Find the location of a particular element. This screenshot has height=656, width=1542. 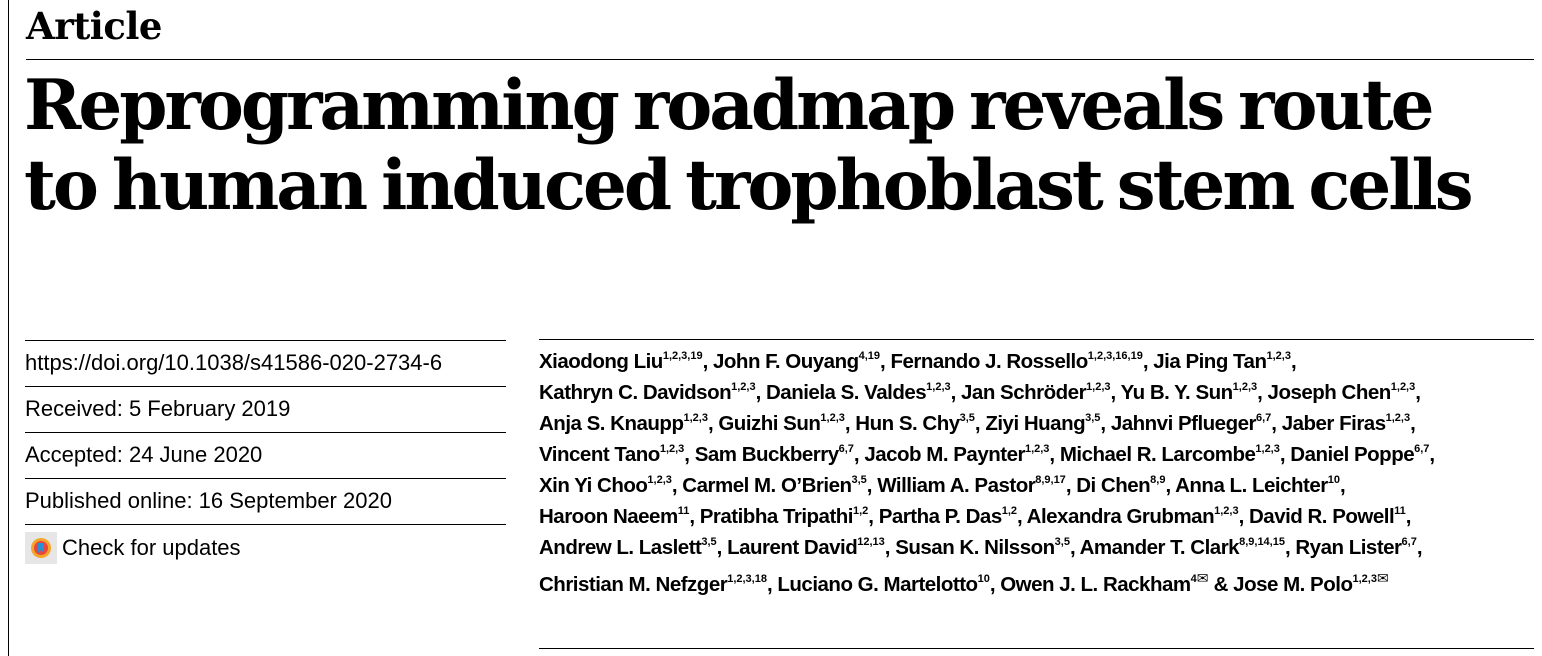

article-type-label: Article is located at coordinates (94, 26).